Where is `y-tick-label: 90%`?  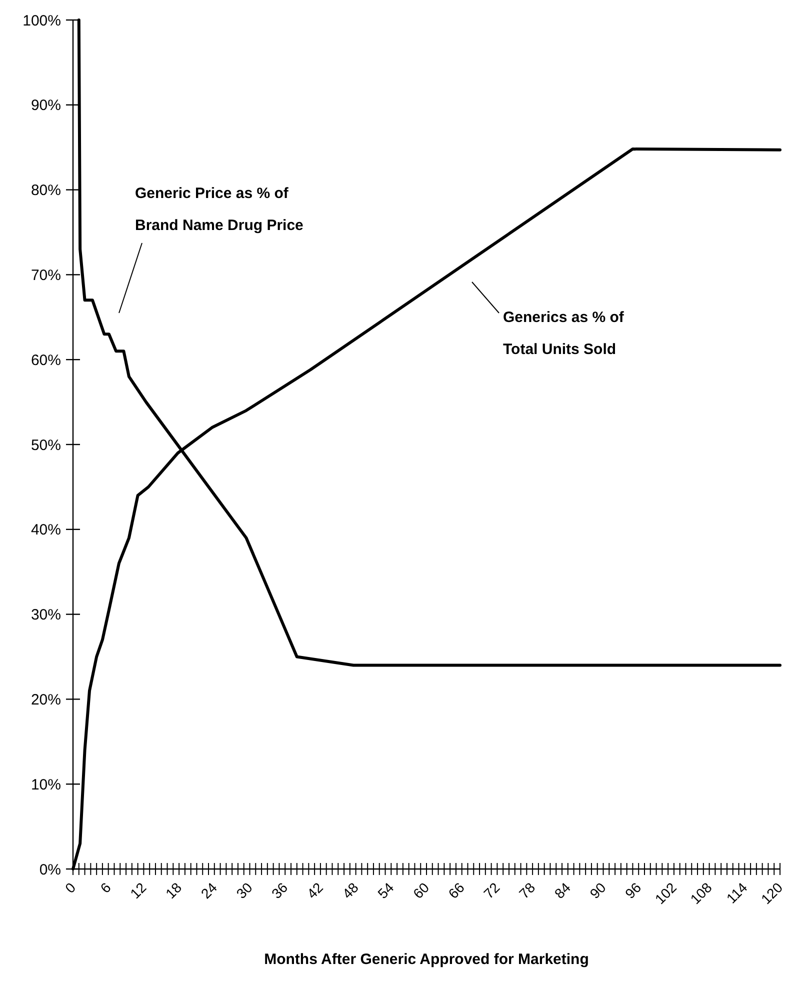 y-tick-label: 90% is located at coordinates (45, 105).